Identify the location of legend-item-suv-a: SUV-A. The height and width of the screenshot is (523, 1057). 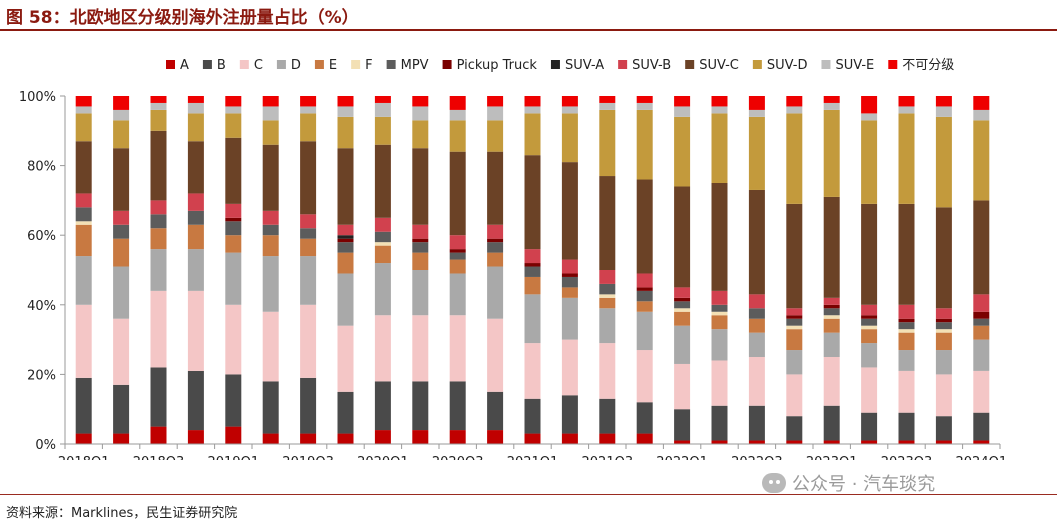
(577, 65).